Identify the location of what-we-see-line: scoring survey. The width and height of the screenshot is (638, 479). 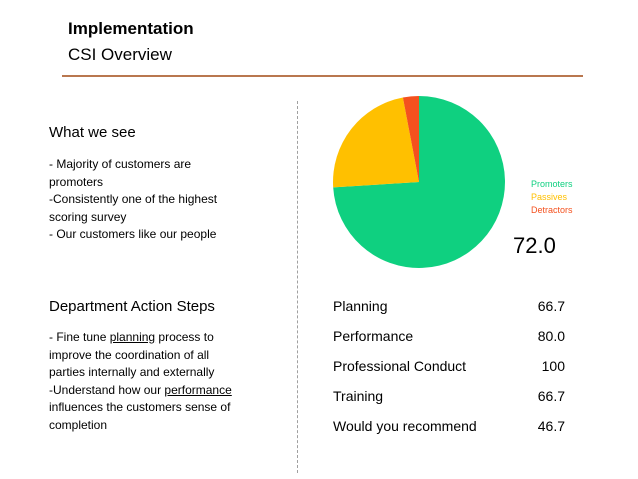
(88, 216).